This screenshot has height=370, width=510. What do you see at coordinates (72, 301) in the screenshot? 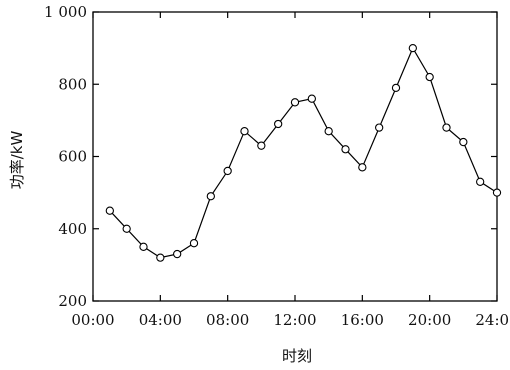
I see `y-tick-label: 200` at bounding box center [72, 301].